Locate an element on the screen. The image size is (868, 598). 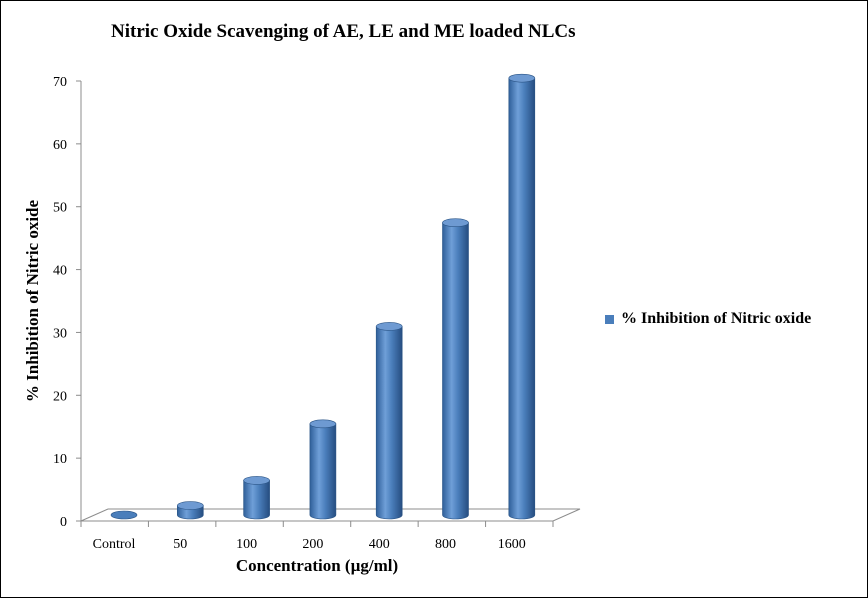
y-tick-label: 10 is located at coordinates (60, 459).